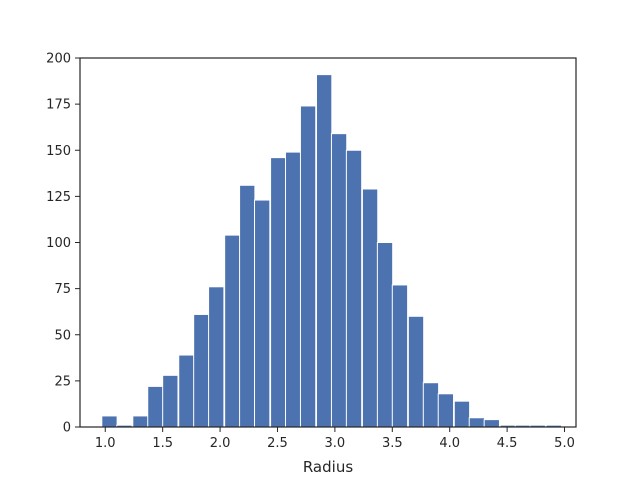 This screenshot has width=640, height=480. What do you see at coordinates (67, 428) in the screenshot?
I see `y-tick-label: 0` at bounding box center [67, 428].